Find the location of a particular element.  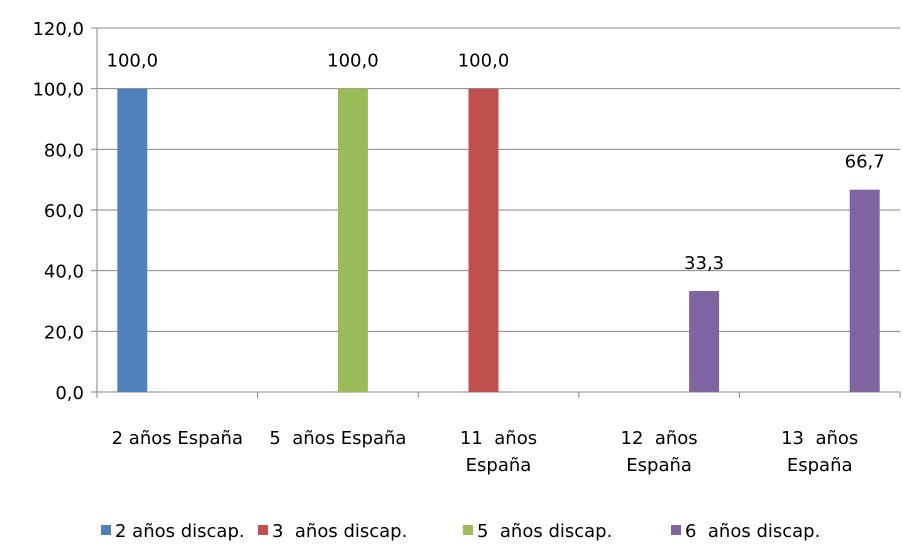

x-tick-label: 12 años España is located at coordinates (659, 452).